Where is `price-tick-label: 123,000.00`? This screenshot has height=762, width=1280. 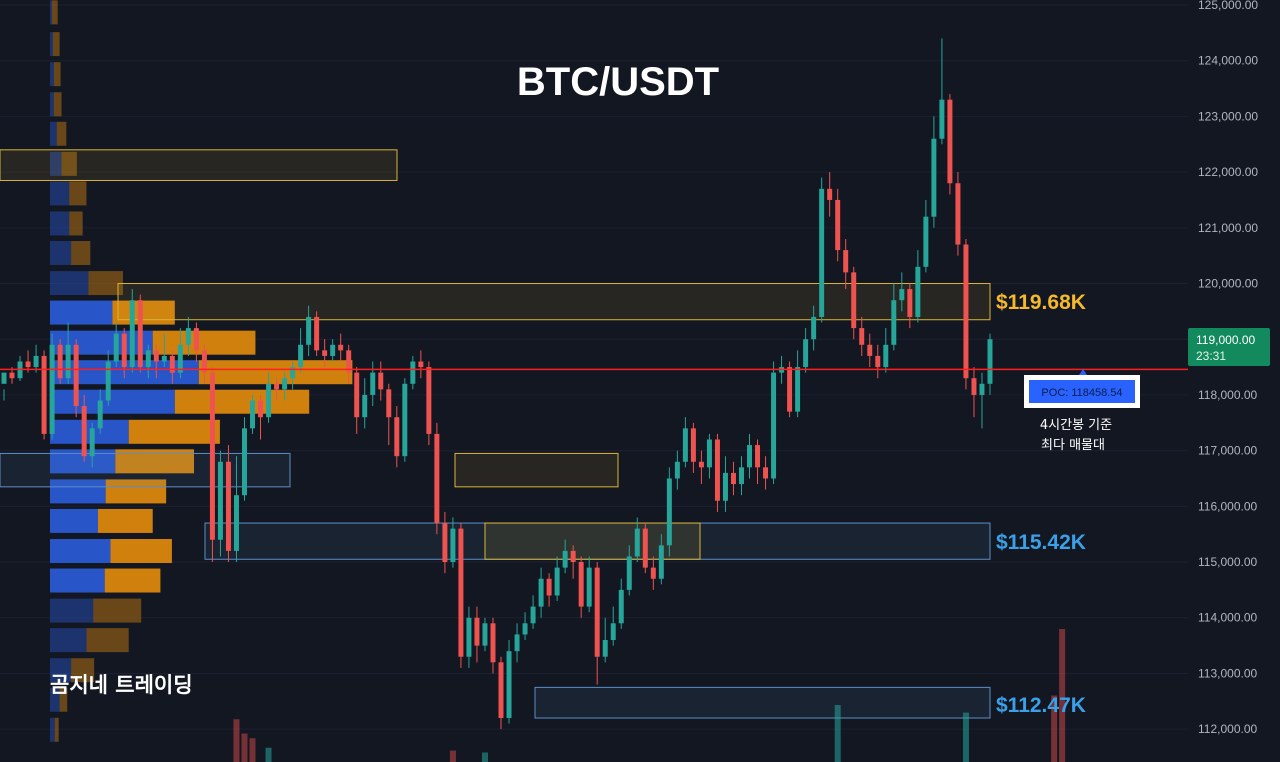 price-tick-label: 123,000.00 is located at coordinates (1228, 116).